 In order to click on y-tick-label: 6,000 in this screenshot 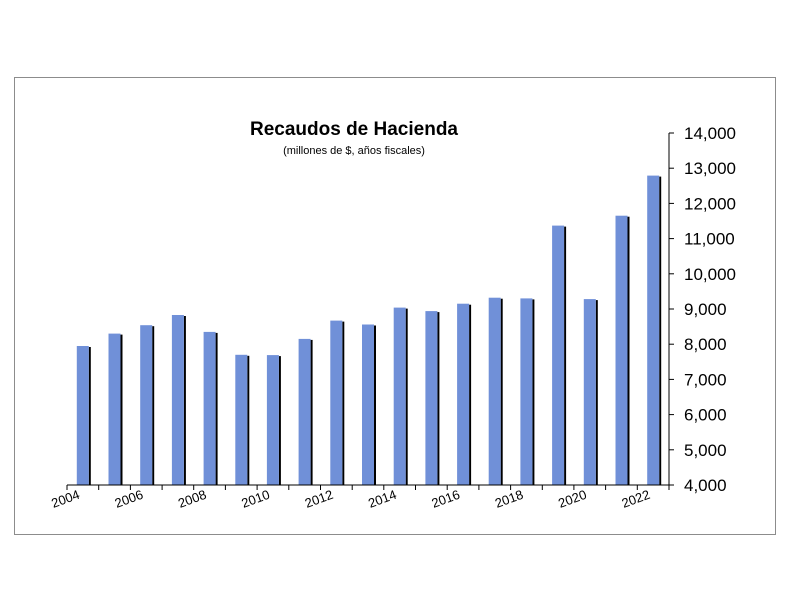, I will do `click(705, 415)`.